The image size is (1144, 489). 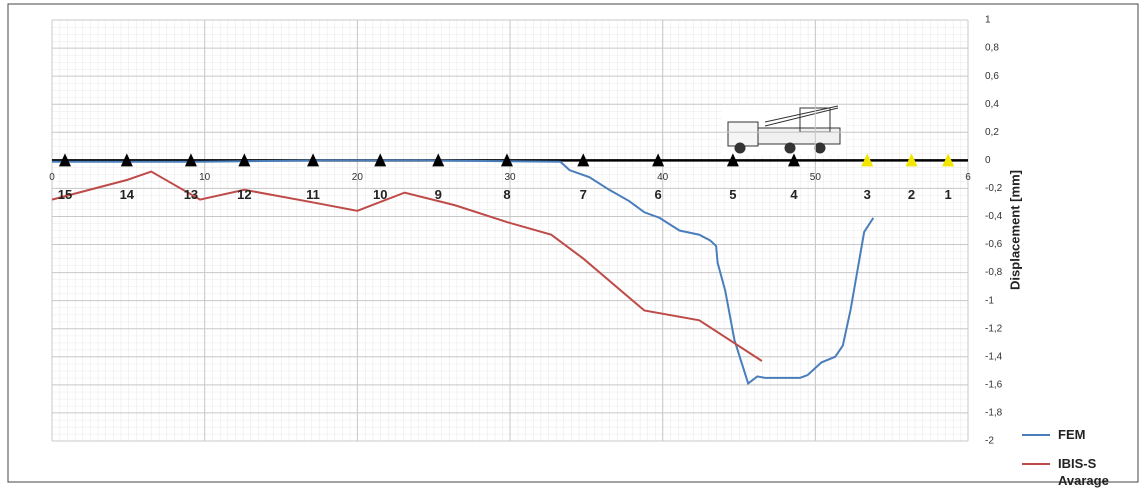 What do you see at coordinates (127, 194) in the screenshot?
I see `support-label: 14` at bounding box center [127, 194].